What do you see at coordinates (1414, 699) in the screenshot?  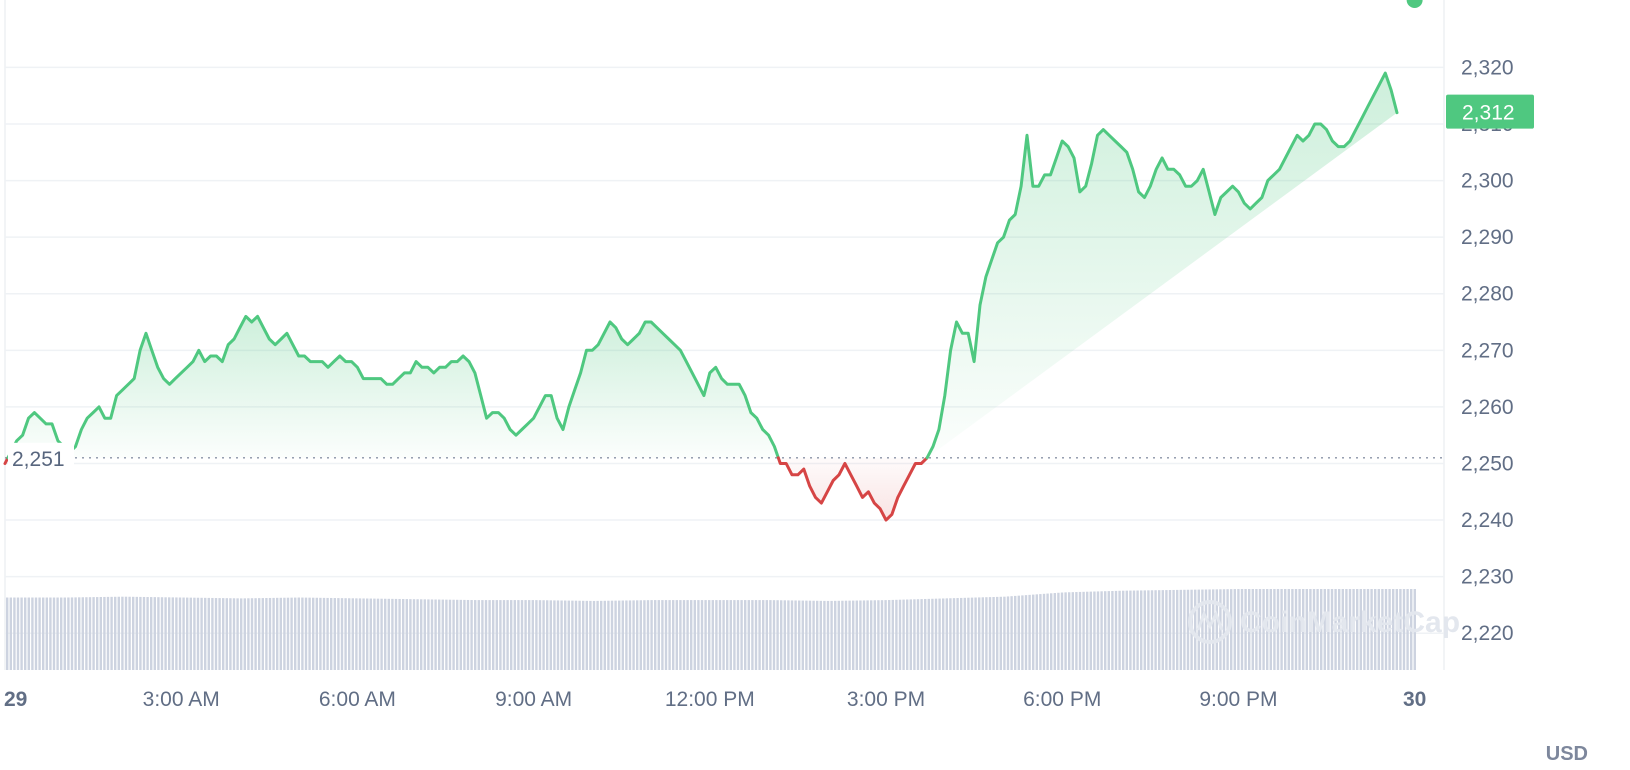 I see `x-tick-label: 30` at bounding box center [1414, 699].